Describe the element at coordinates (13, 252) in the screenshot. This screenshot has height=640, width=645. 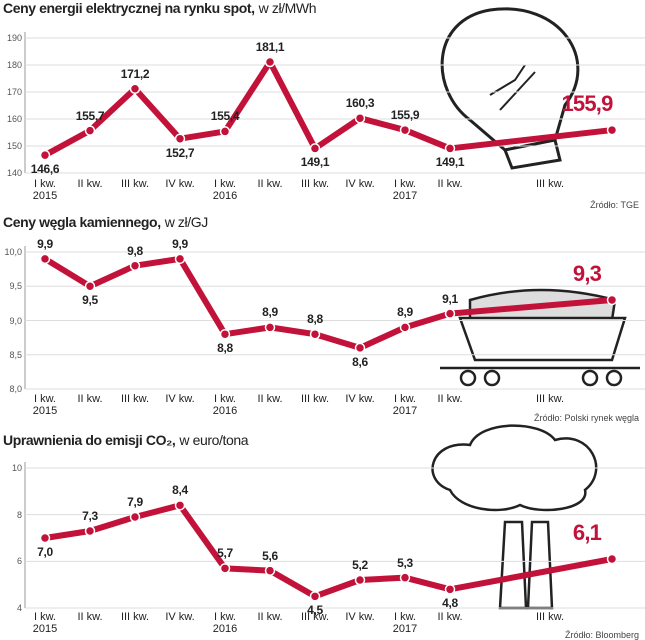
I see `y-tick-label: 10,0` at that location.